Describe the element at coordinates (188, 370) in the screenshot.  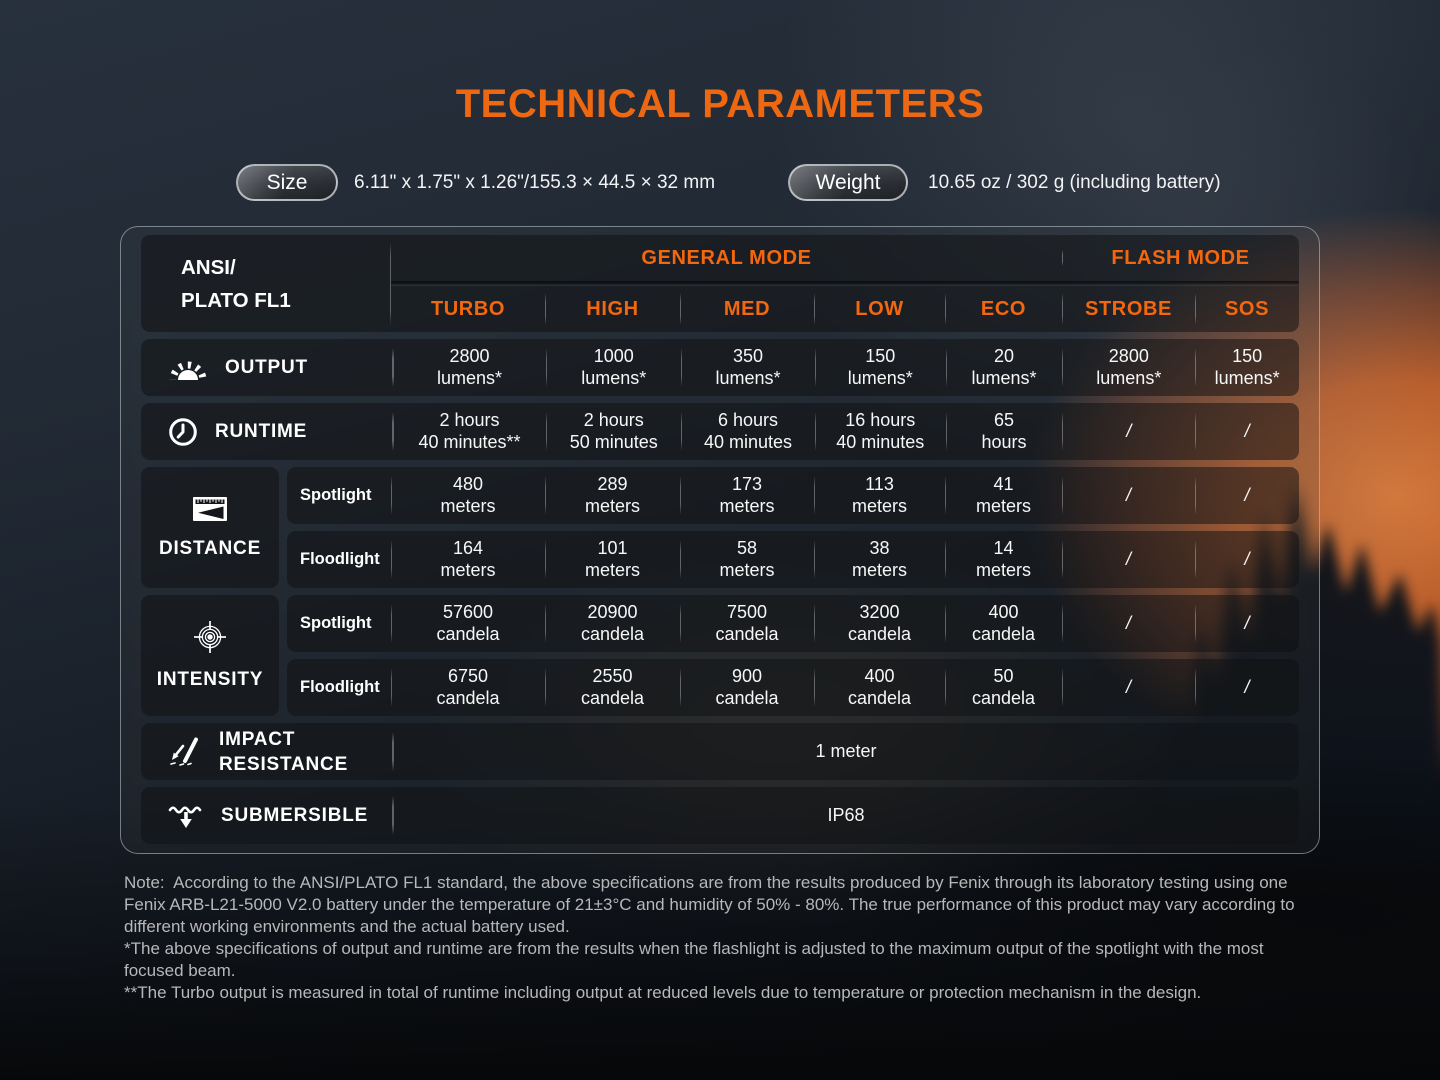
I see `light-output-icon` at that location.